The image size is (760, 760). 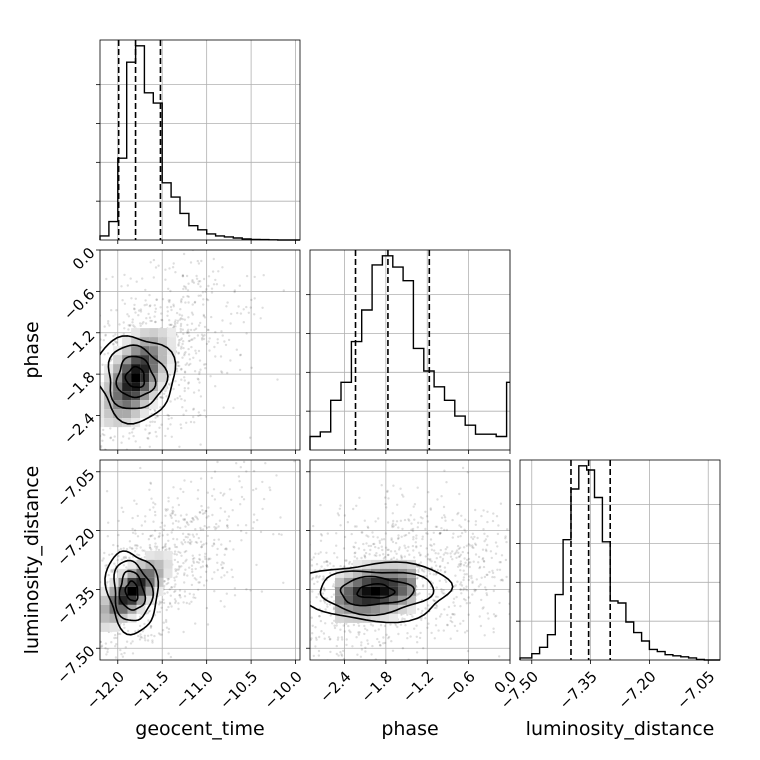 I want to click on panel-frame, so click(x=410, y=560).